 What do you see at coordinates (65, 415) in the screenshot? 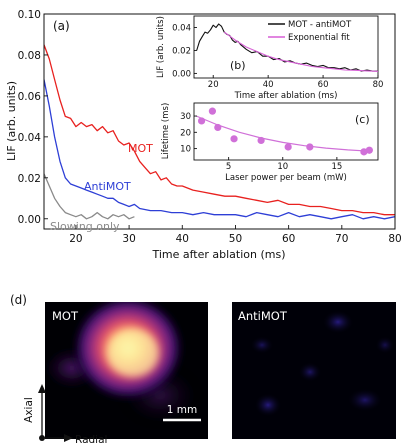
I see `orientation-axes: Axial Radial` at bounding box center [65, 415].